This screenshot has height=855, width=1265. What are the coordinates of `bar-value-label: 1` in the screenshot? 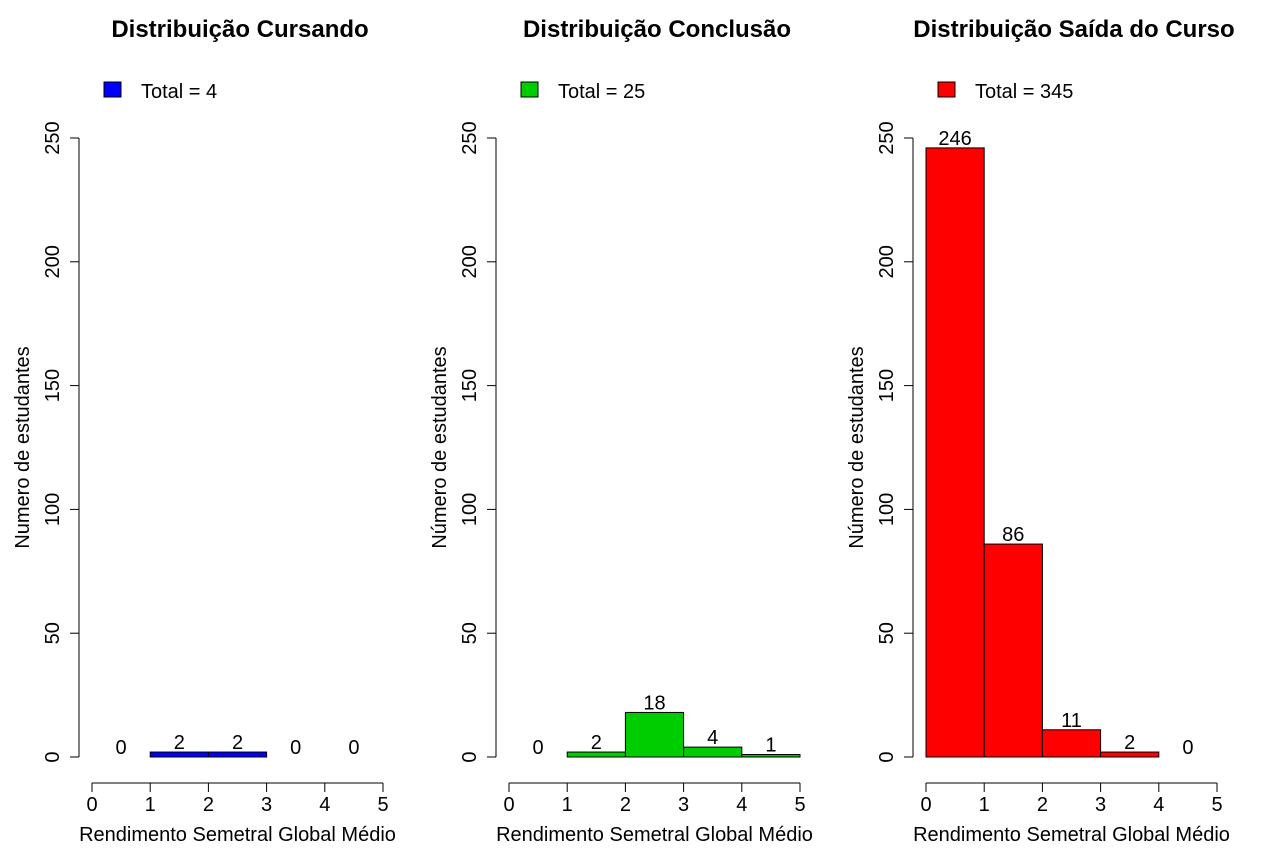 It's located at (770, 746).